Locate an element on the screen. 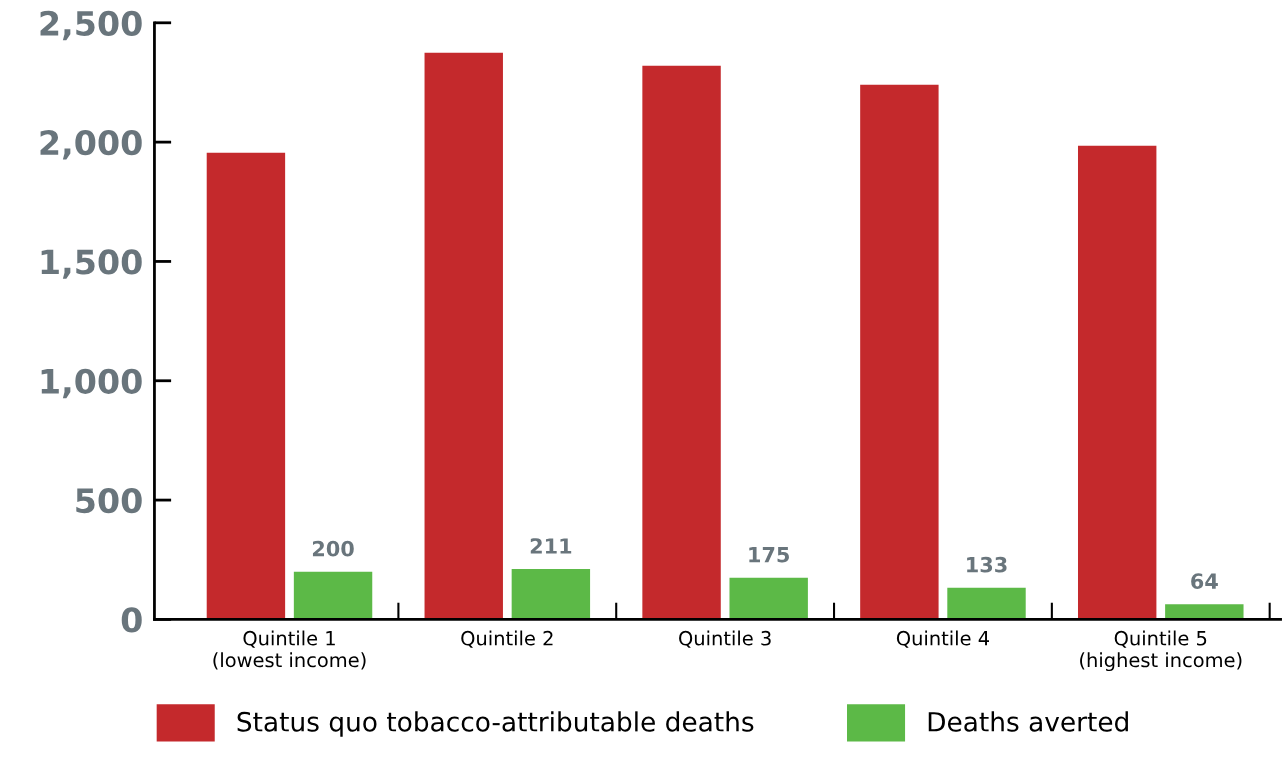 This screenshot has height=760, width=1287. y-tick-label: 1,500 is located at coordinates (91, 264).